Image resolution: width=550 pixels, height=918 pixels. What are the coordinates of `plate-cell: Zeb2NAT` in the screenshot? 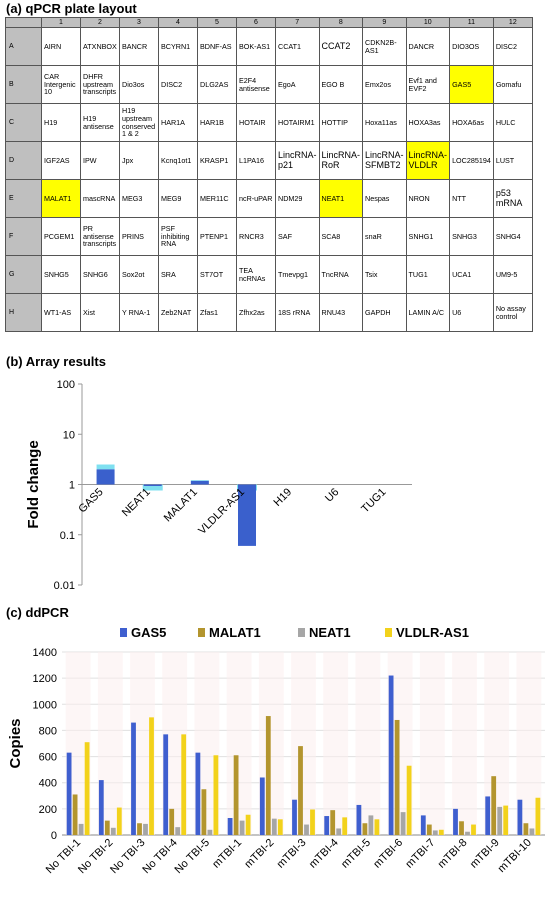 It's located at (178, 312).